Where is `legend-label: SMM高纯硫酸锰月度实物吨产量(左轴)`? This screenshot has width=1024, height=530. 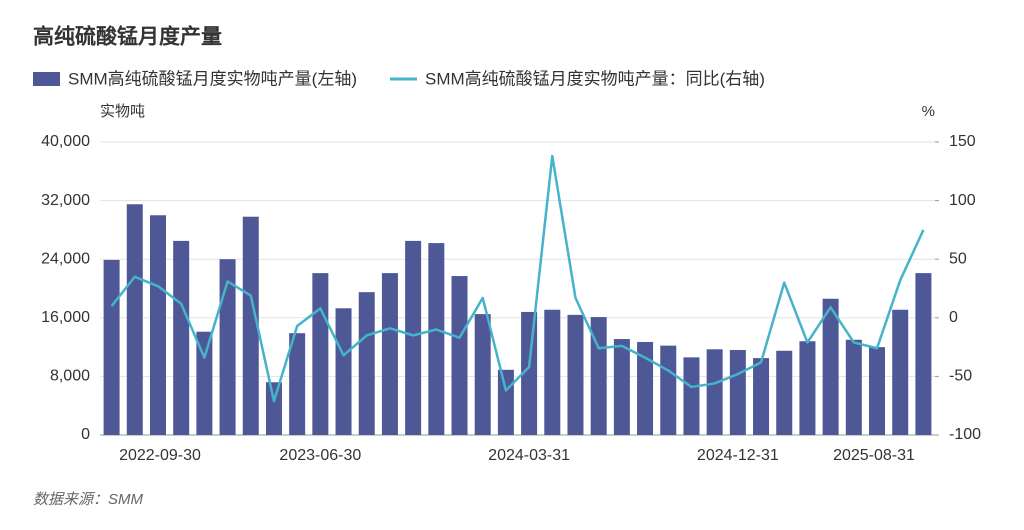 legend-label: SMM高纯硫酸锰月度实物吨产量(左轴) is located at coordinates (212, 78).